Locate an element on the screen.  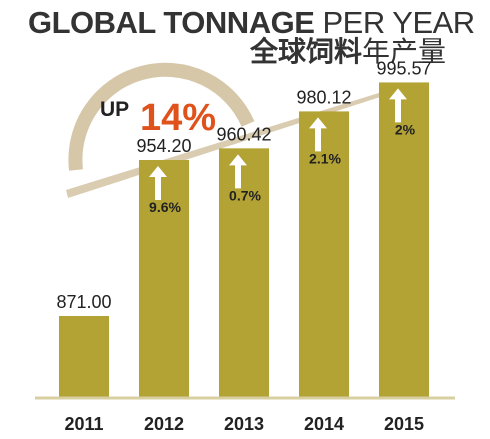
value-label-2014: 980.12 is located at coordinates (323, 97).